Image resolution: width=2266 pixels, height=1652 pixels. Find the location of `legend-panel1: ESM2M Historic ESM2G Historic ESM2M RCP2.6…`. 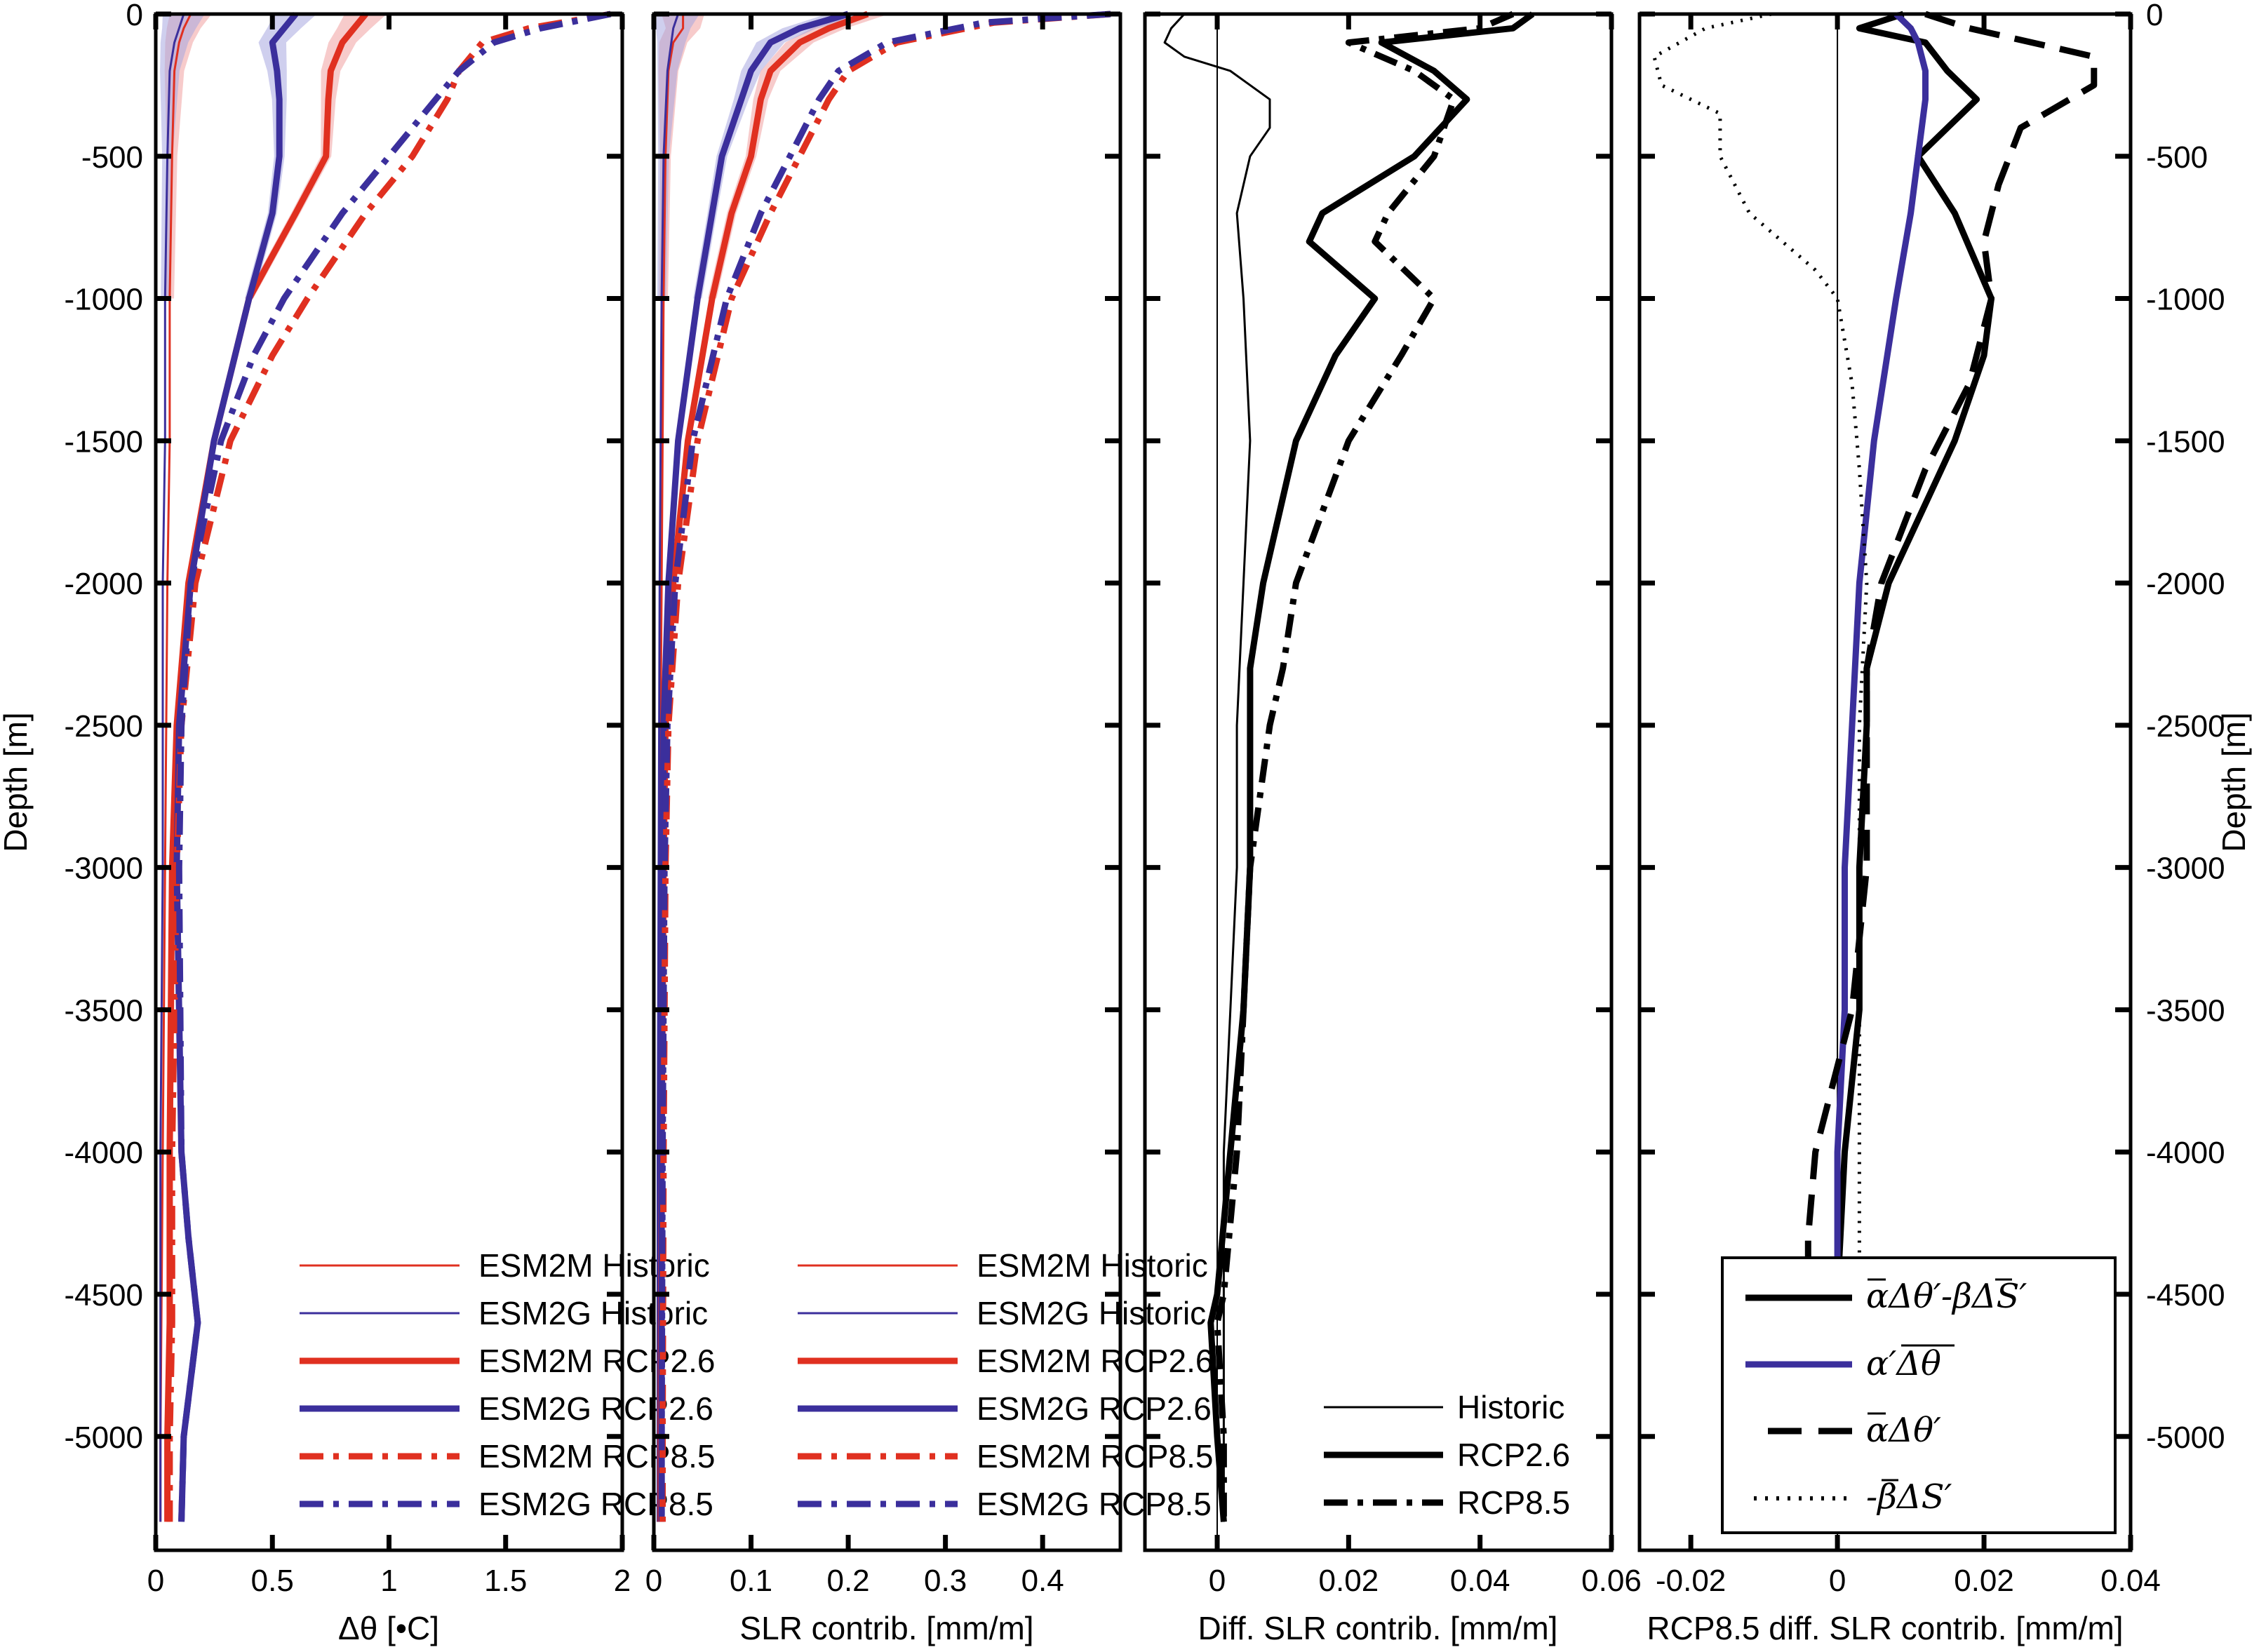

legend-panel1: ESM2M Historic ESM2G Historic ESM2M RCP2.6… is located at coordinates (508, 1384).